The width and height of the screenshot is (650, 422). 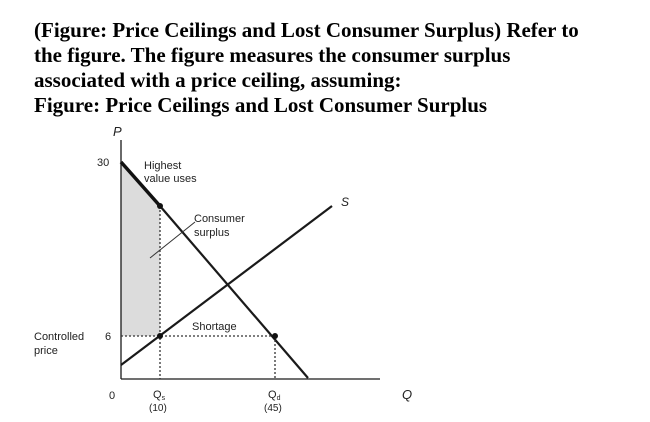 What do you see at coordinates (46, 351) in the screenshot?
I see `controlled-price-label-line2: price` at bounding box center [46, 351].